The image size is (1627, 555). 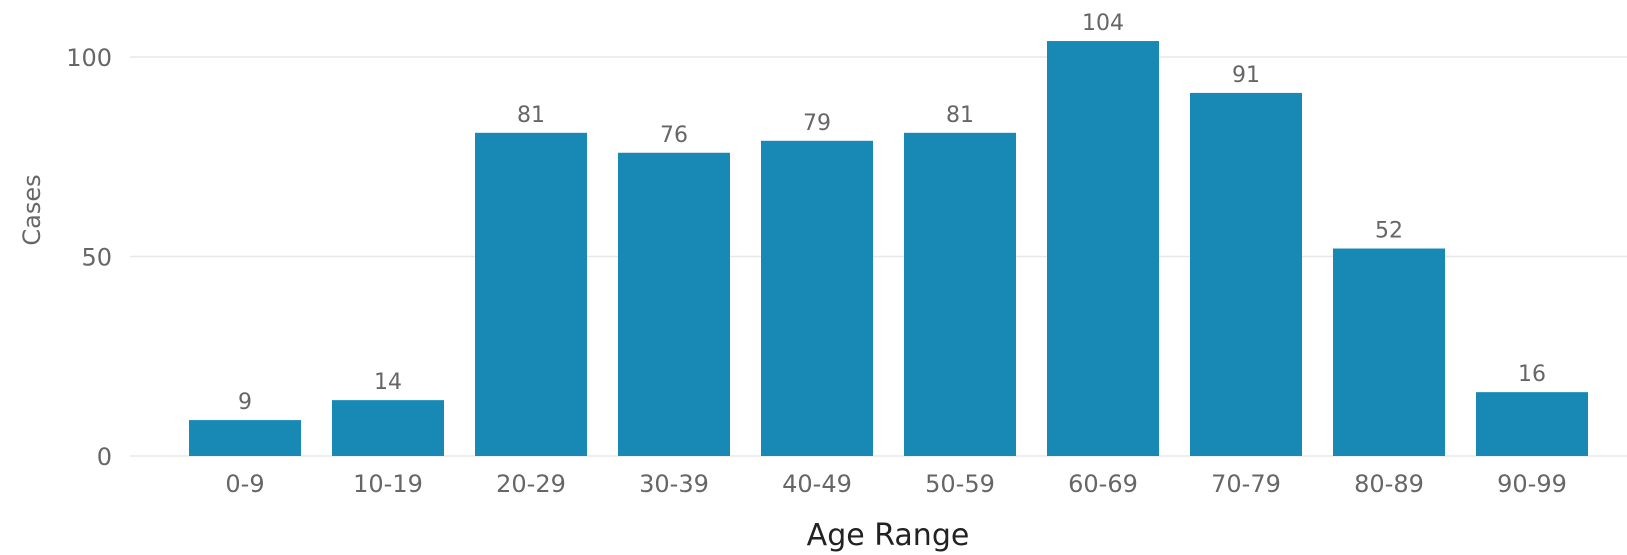 I want to click on data-label: 16, so click(x=1532, y=374).